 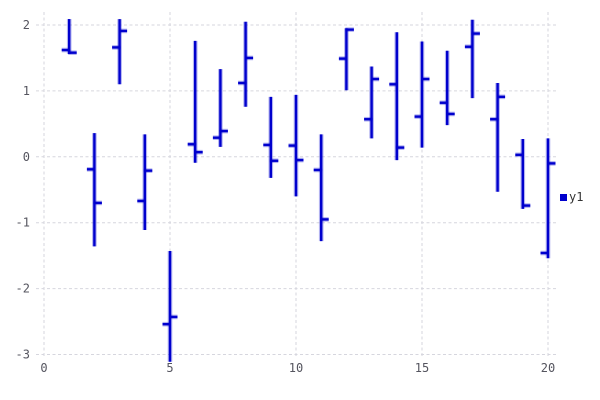 What do you see at coordinates (23, 355) in the screenshot?
I see `y-tick-label: -3` at bounding box center [23, 355].